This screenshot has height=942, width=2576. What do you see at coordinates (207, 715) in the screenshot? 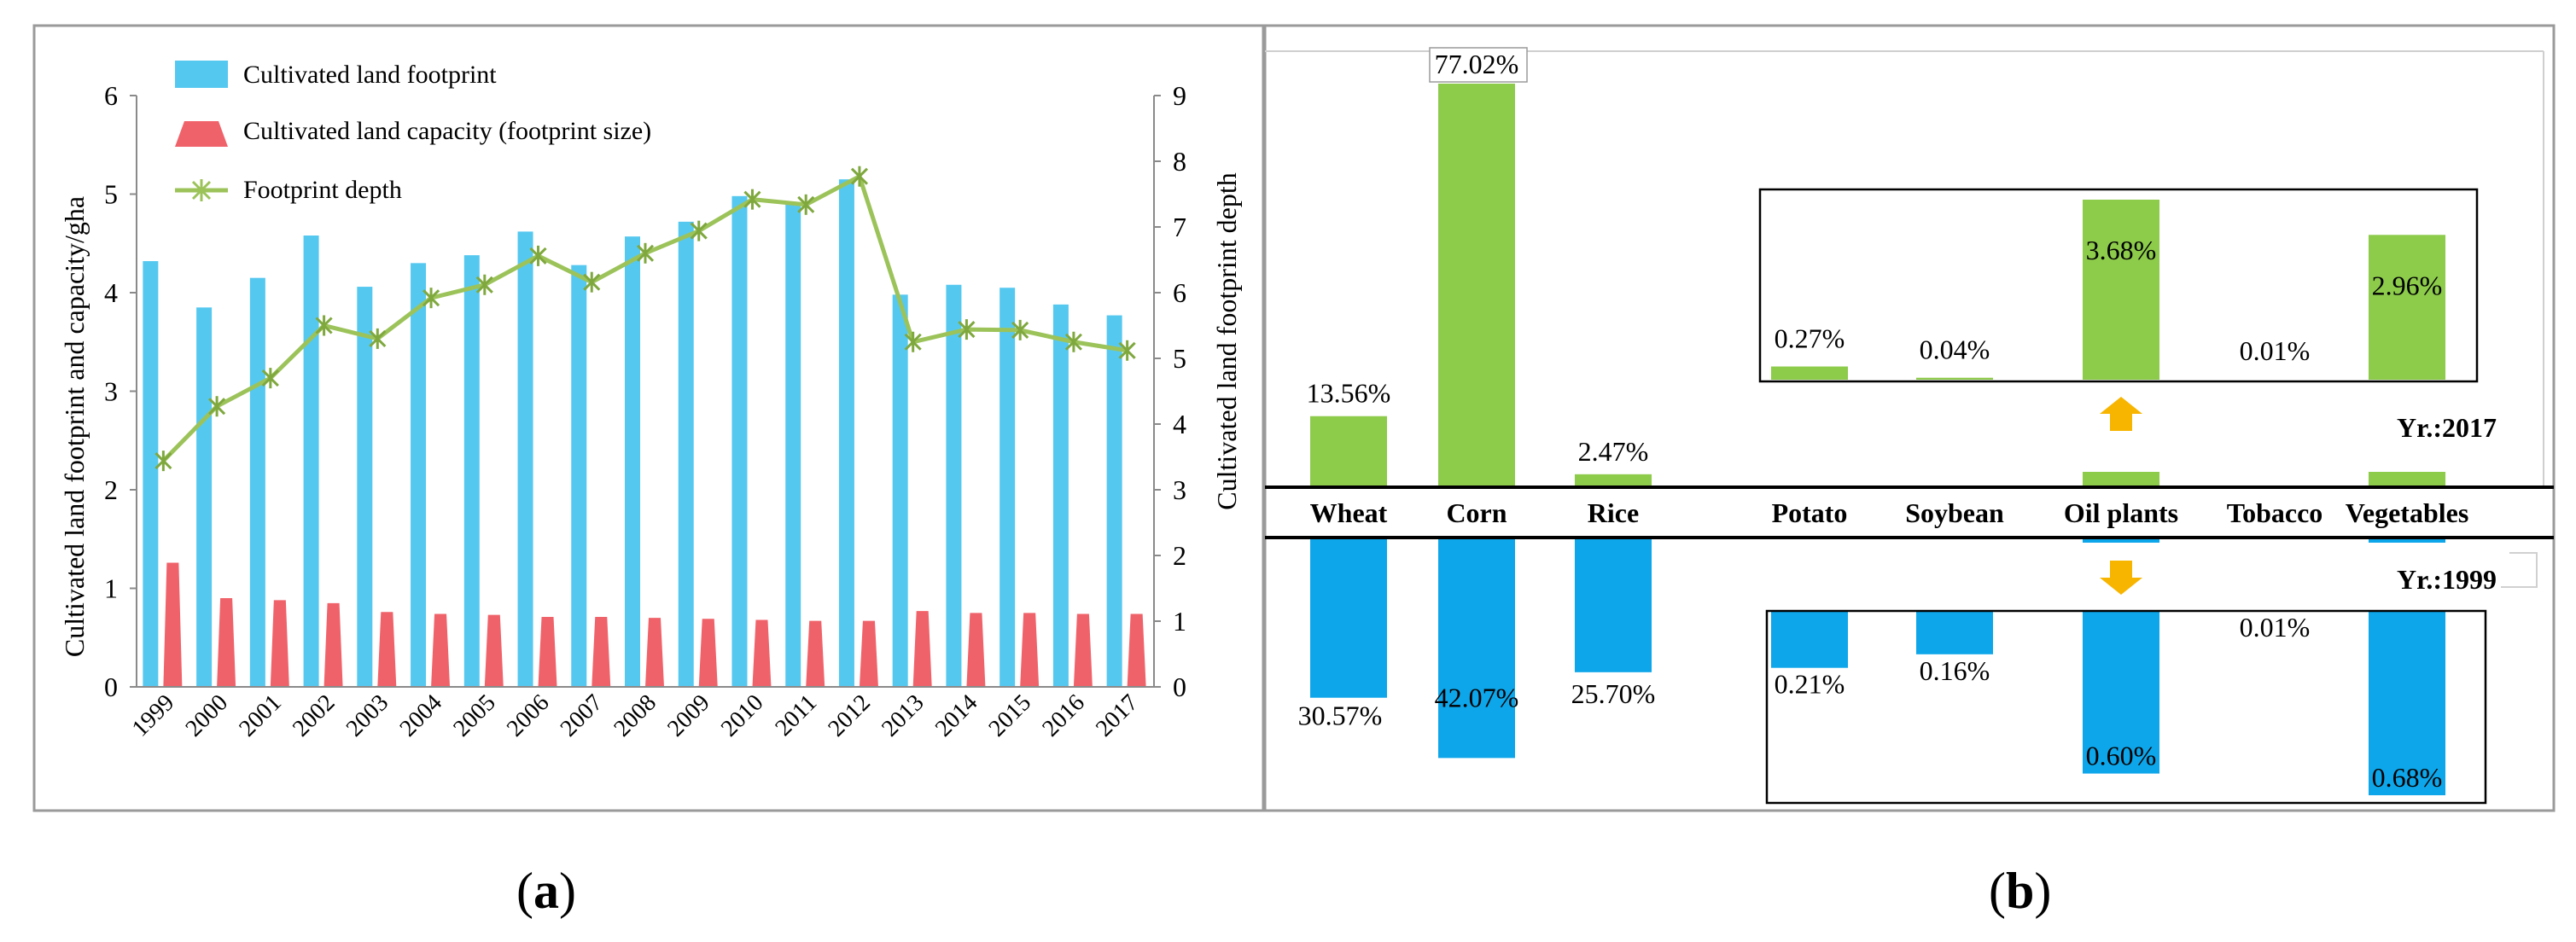
I see `x-tick-label: 2000` at bounding box center [207, 715].